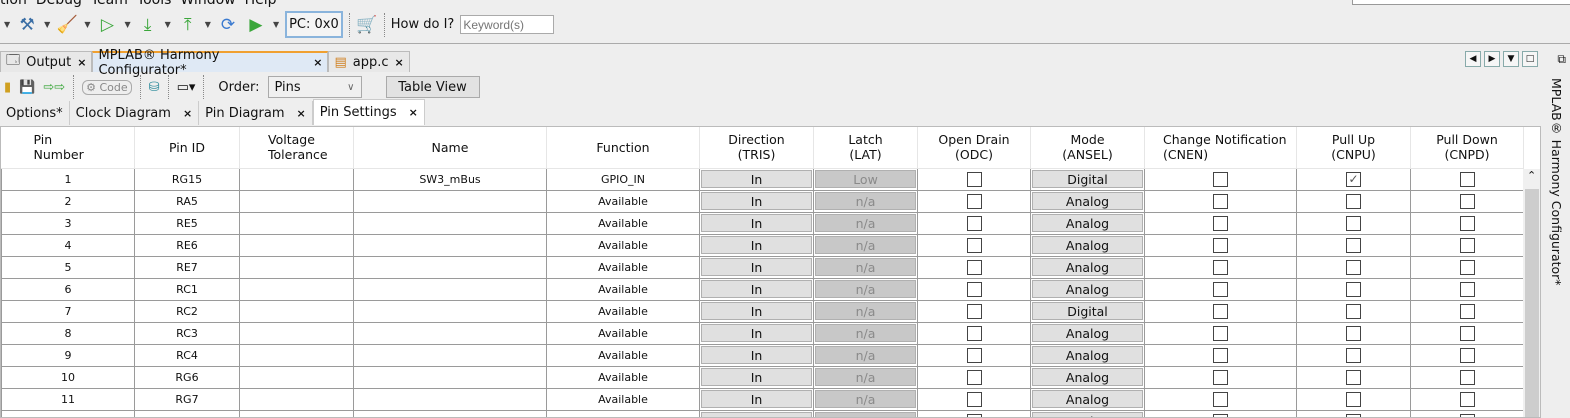 This screenshot has width=1570, height=418. Describe the element at coordinates (1461, 2) in the screenshot. I see `ide-search-box` at that location.